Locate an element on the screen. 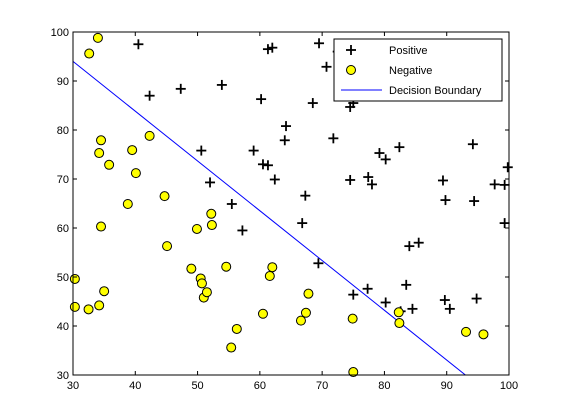  y-tick-label: 60 is located at coordinates (63, 229).